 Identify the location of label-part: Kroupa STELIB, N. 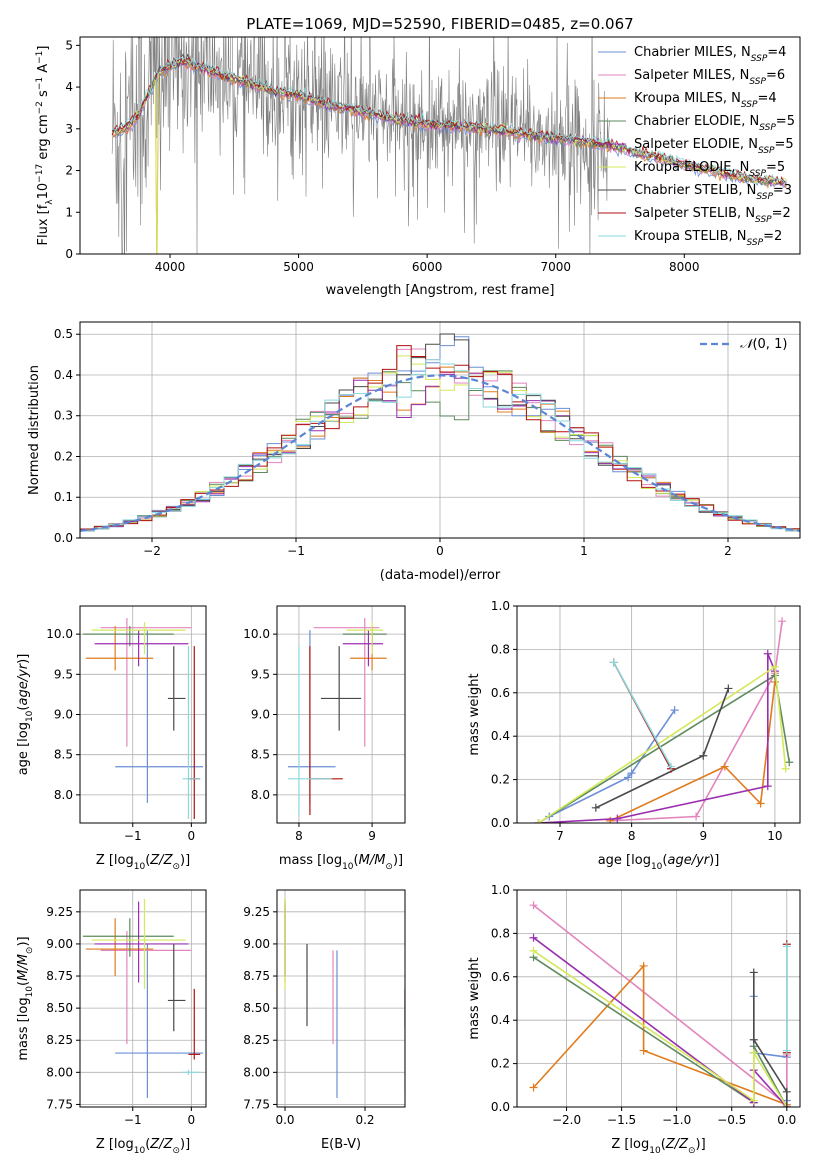
(690, 236).